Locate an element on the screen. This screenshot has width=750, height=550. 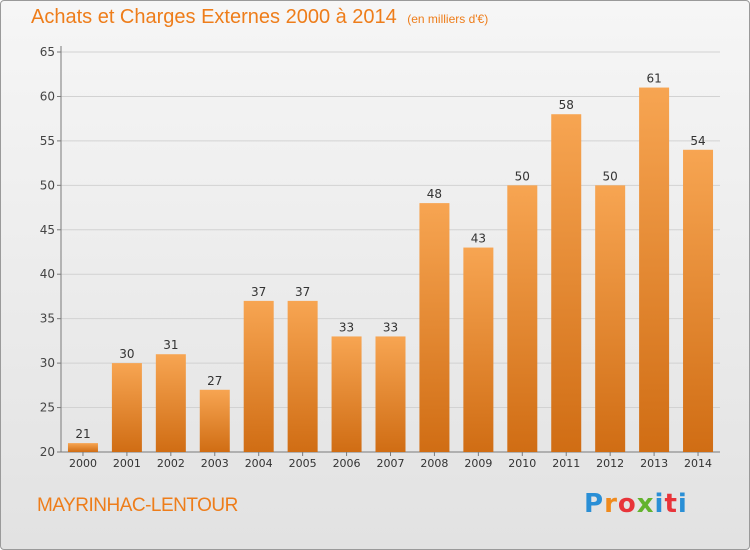
bar-2005 is located at coordinates (302, 376).